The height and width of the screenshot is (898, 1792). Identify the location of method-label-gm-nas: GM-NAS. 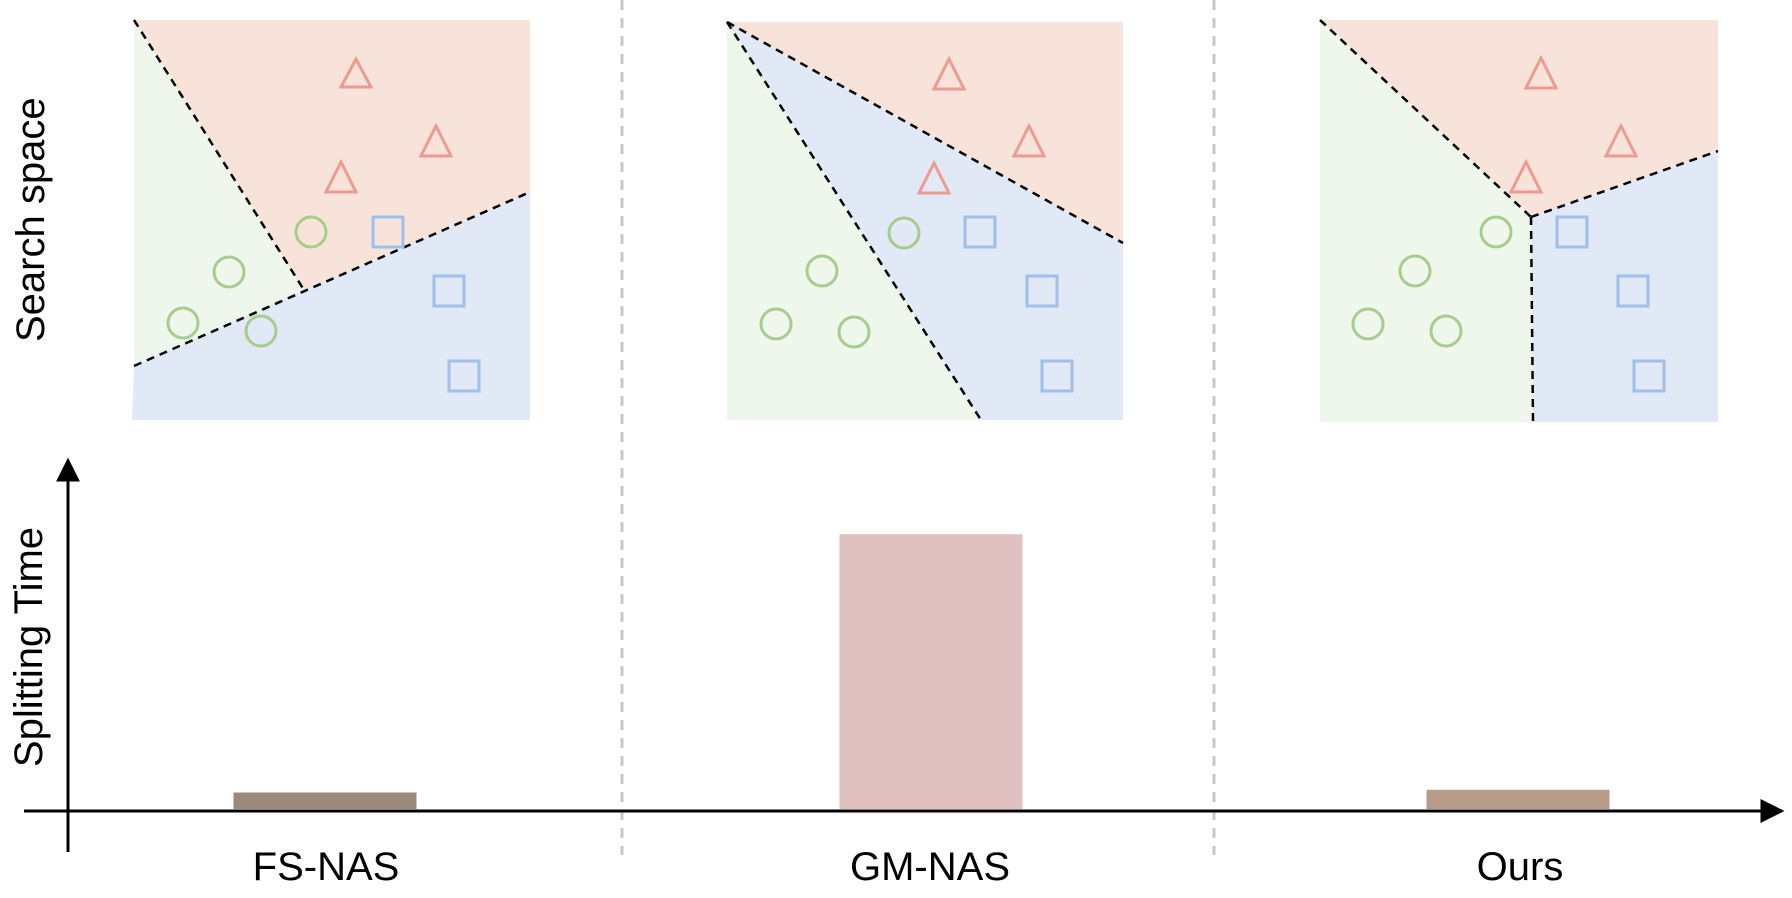
(930, 867).